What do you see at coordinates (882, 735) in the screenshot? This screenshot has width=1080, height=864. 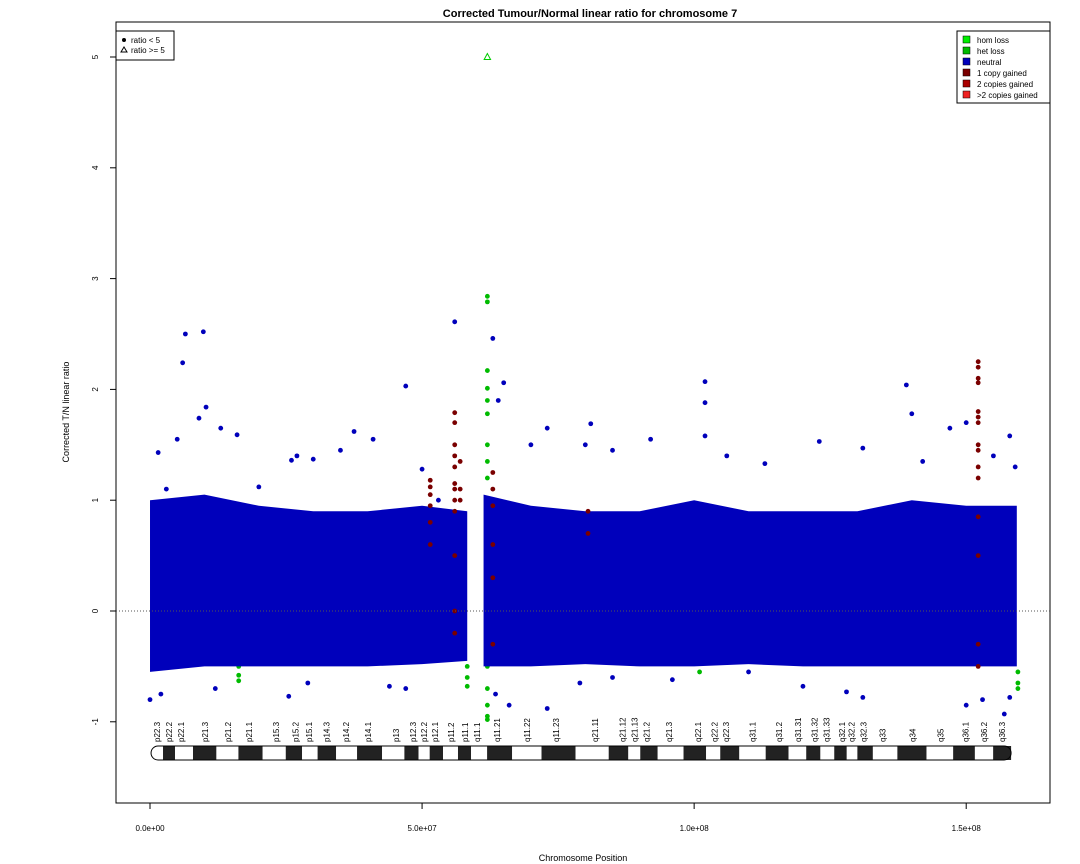 I see `cytoband-label: q33` at bounding box center [882, 735].